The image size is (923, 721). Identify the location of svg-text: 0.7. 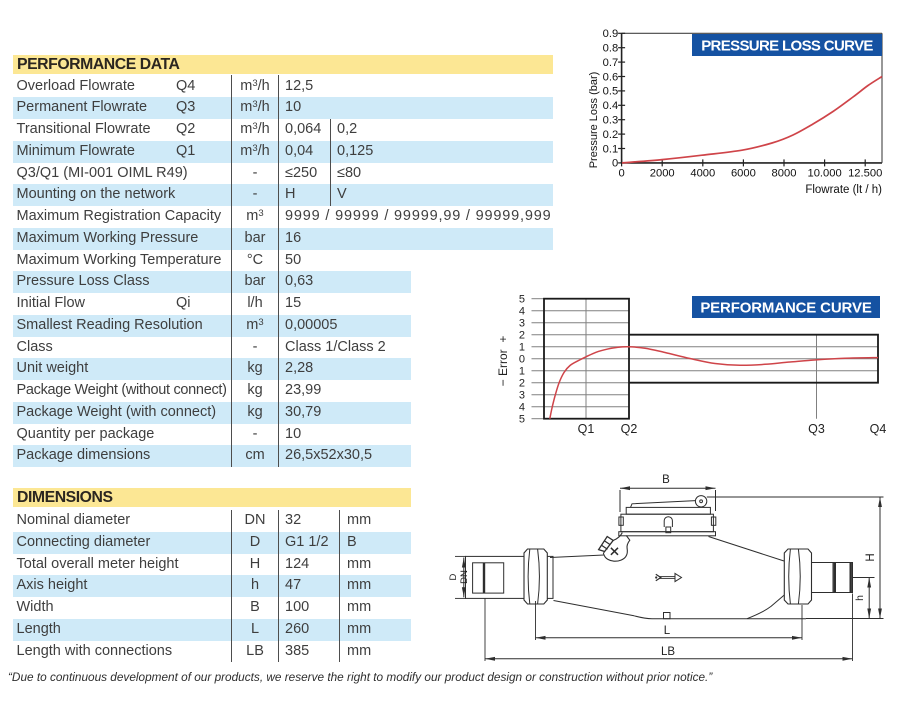
(611, 63).